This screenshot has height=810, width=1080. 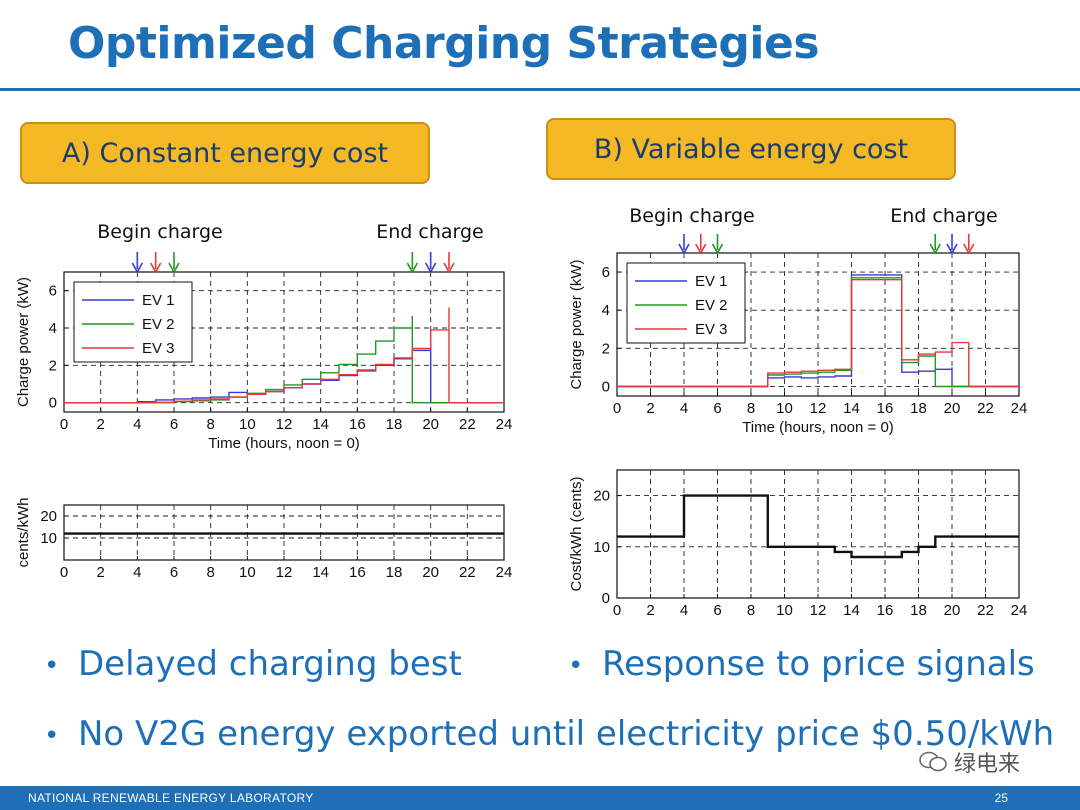 I want to click on footer-bar: NATIONAL RENEWABLE ENERGY LABORATORY 25, so click(x=540, y=798).